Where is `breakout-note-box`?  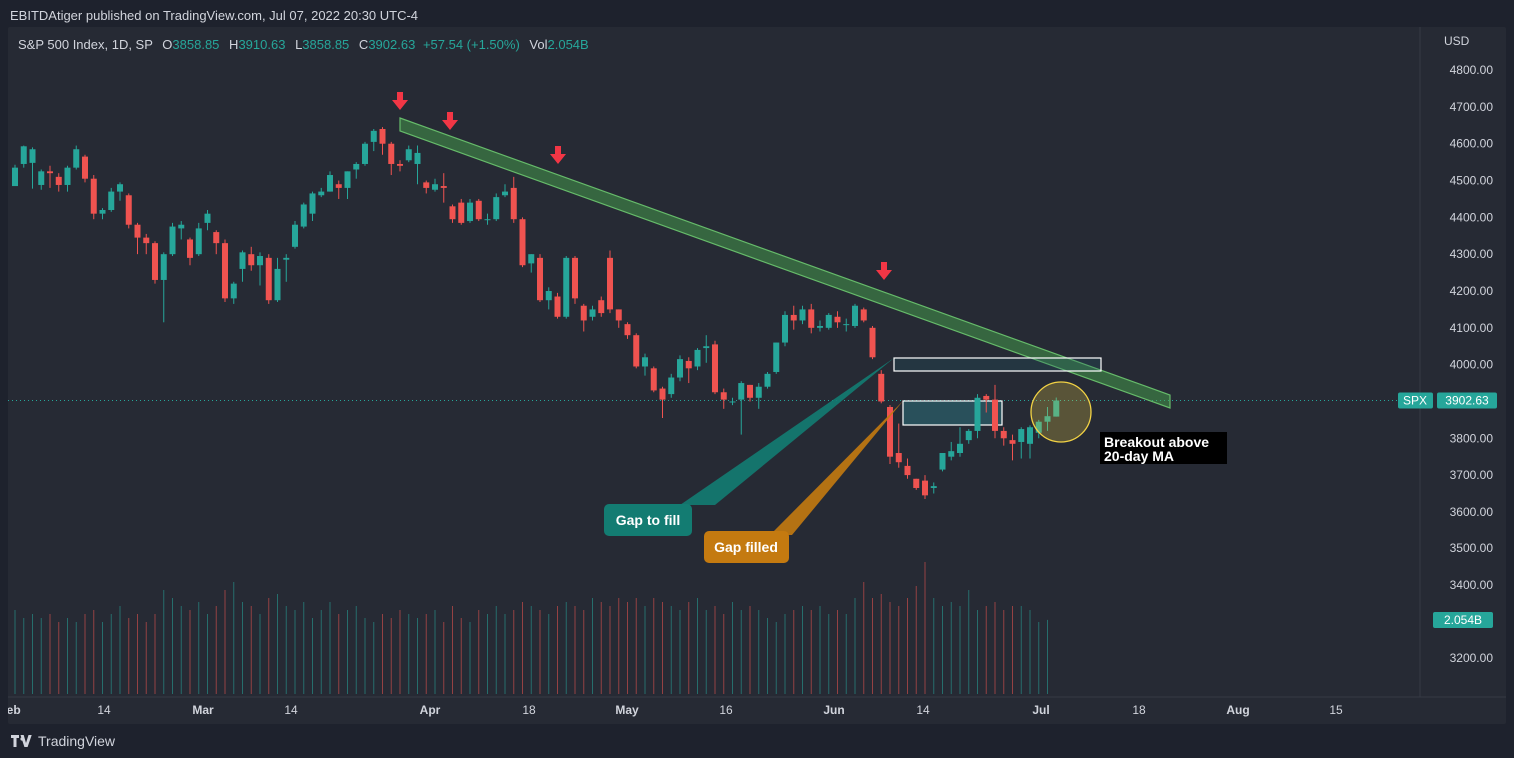
breakout-note-box is located at coordinates (1163, 448).